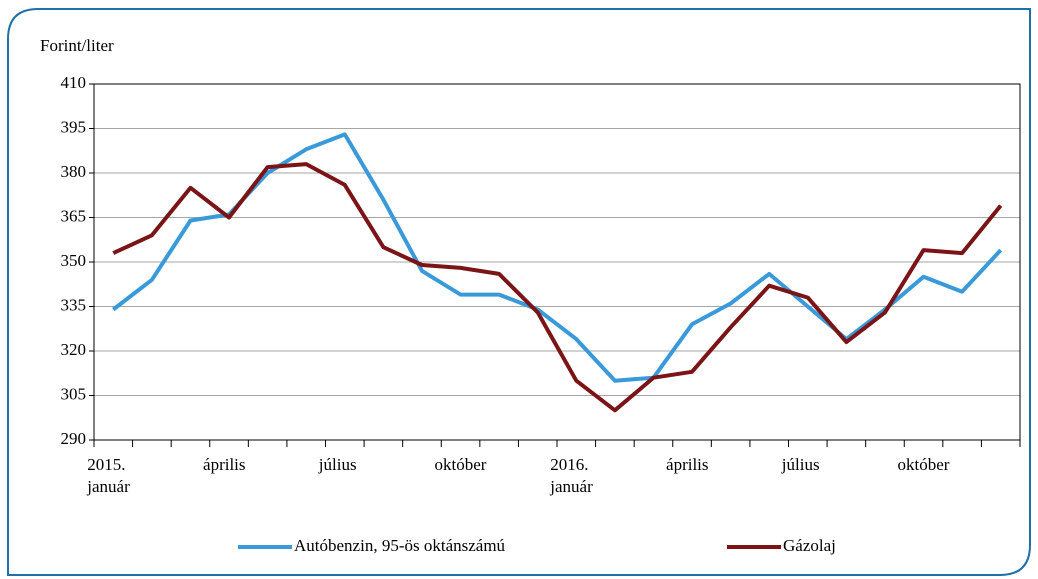 The height and width of the screenshot is (579, 1038). What do you see at coordinates (74, 82) in the screenshot?
I see `y-tick-label: 410` at bounding box center [74, 82].